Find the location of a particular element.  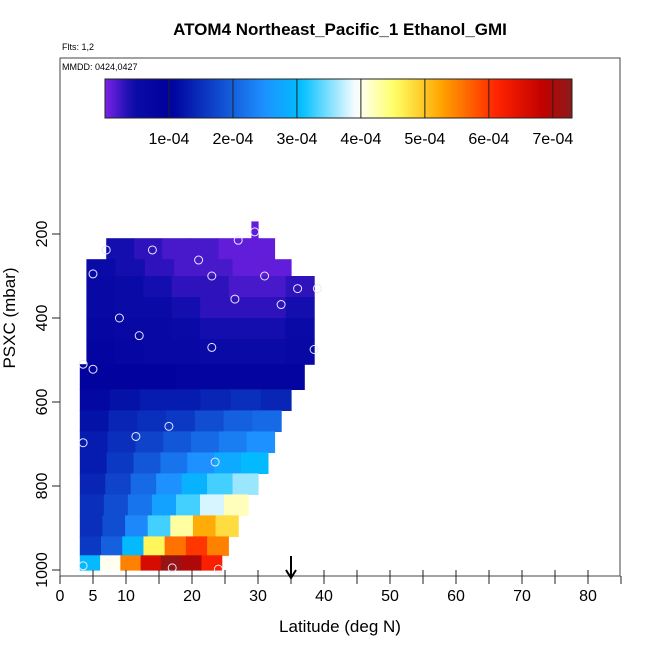

colorbar: 1e-04 2e-04 3e-04 4e-04 5e-04 6e-04 7e-04 is located at coordinates (338, 113).